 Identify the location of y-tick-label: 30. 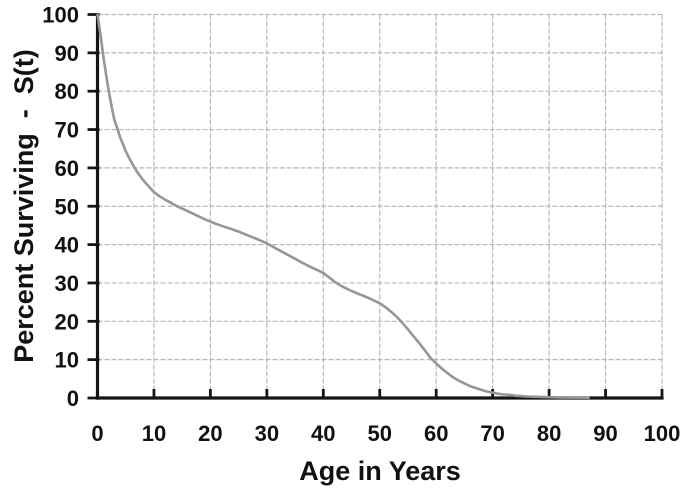
(67, 283).